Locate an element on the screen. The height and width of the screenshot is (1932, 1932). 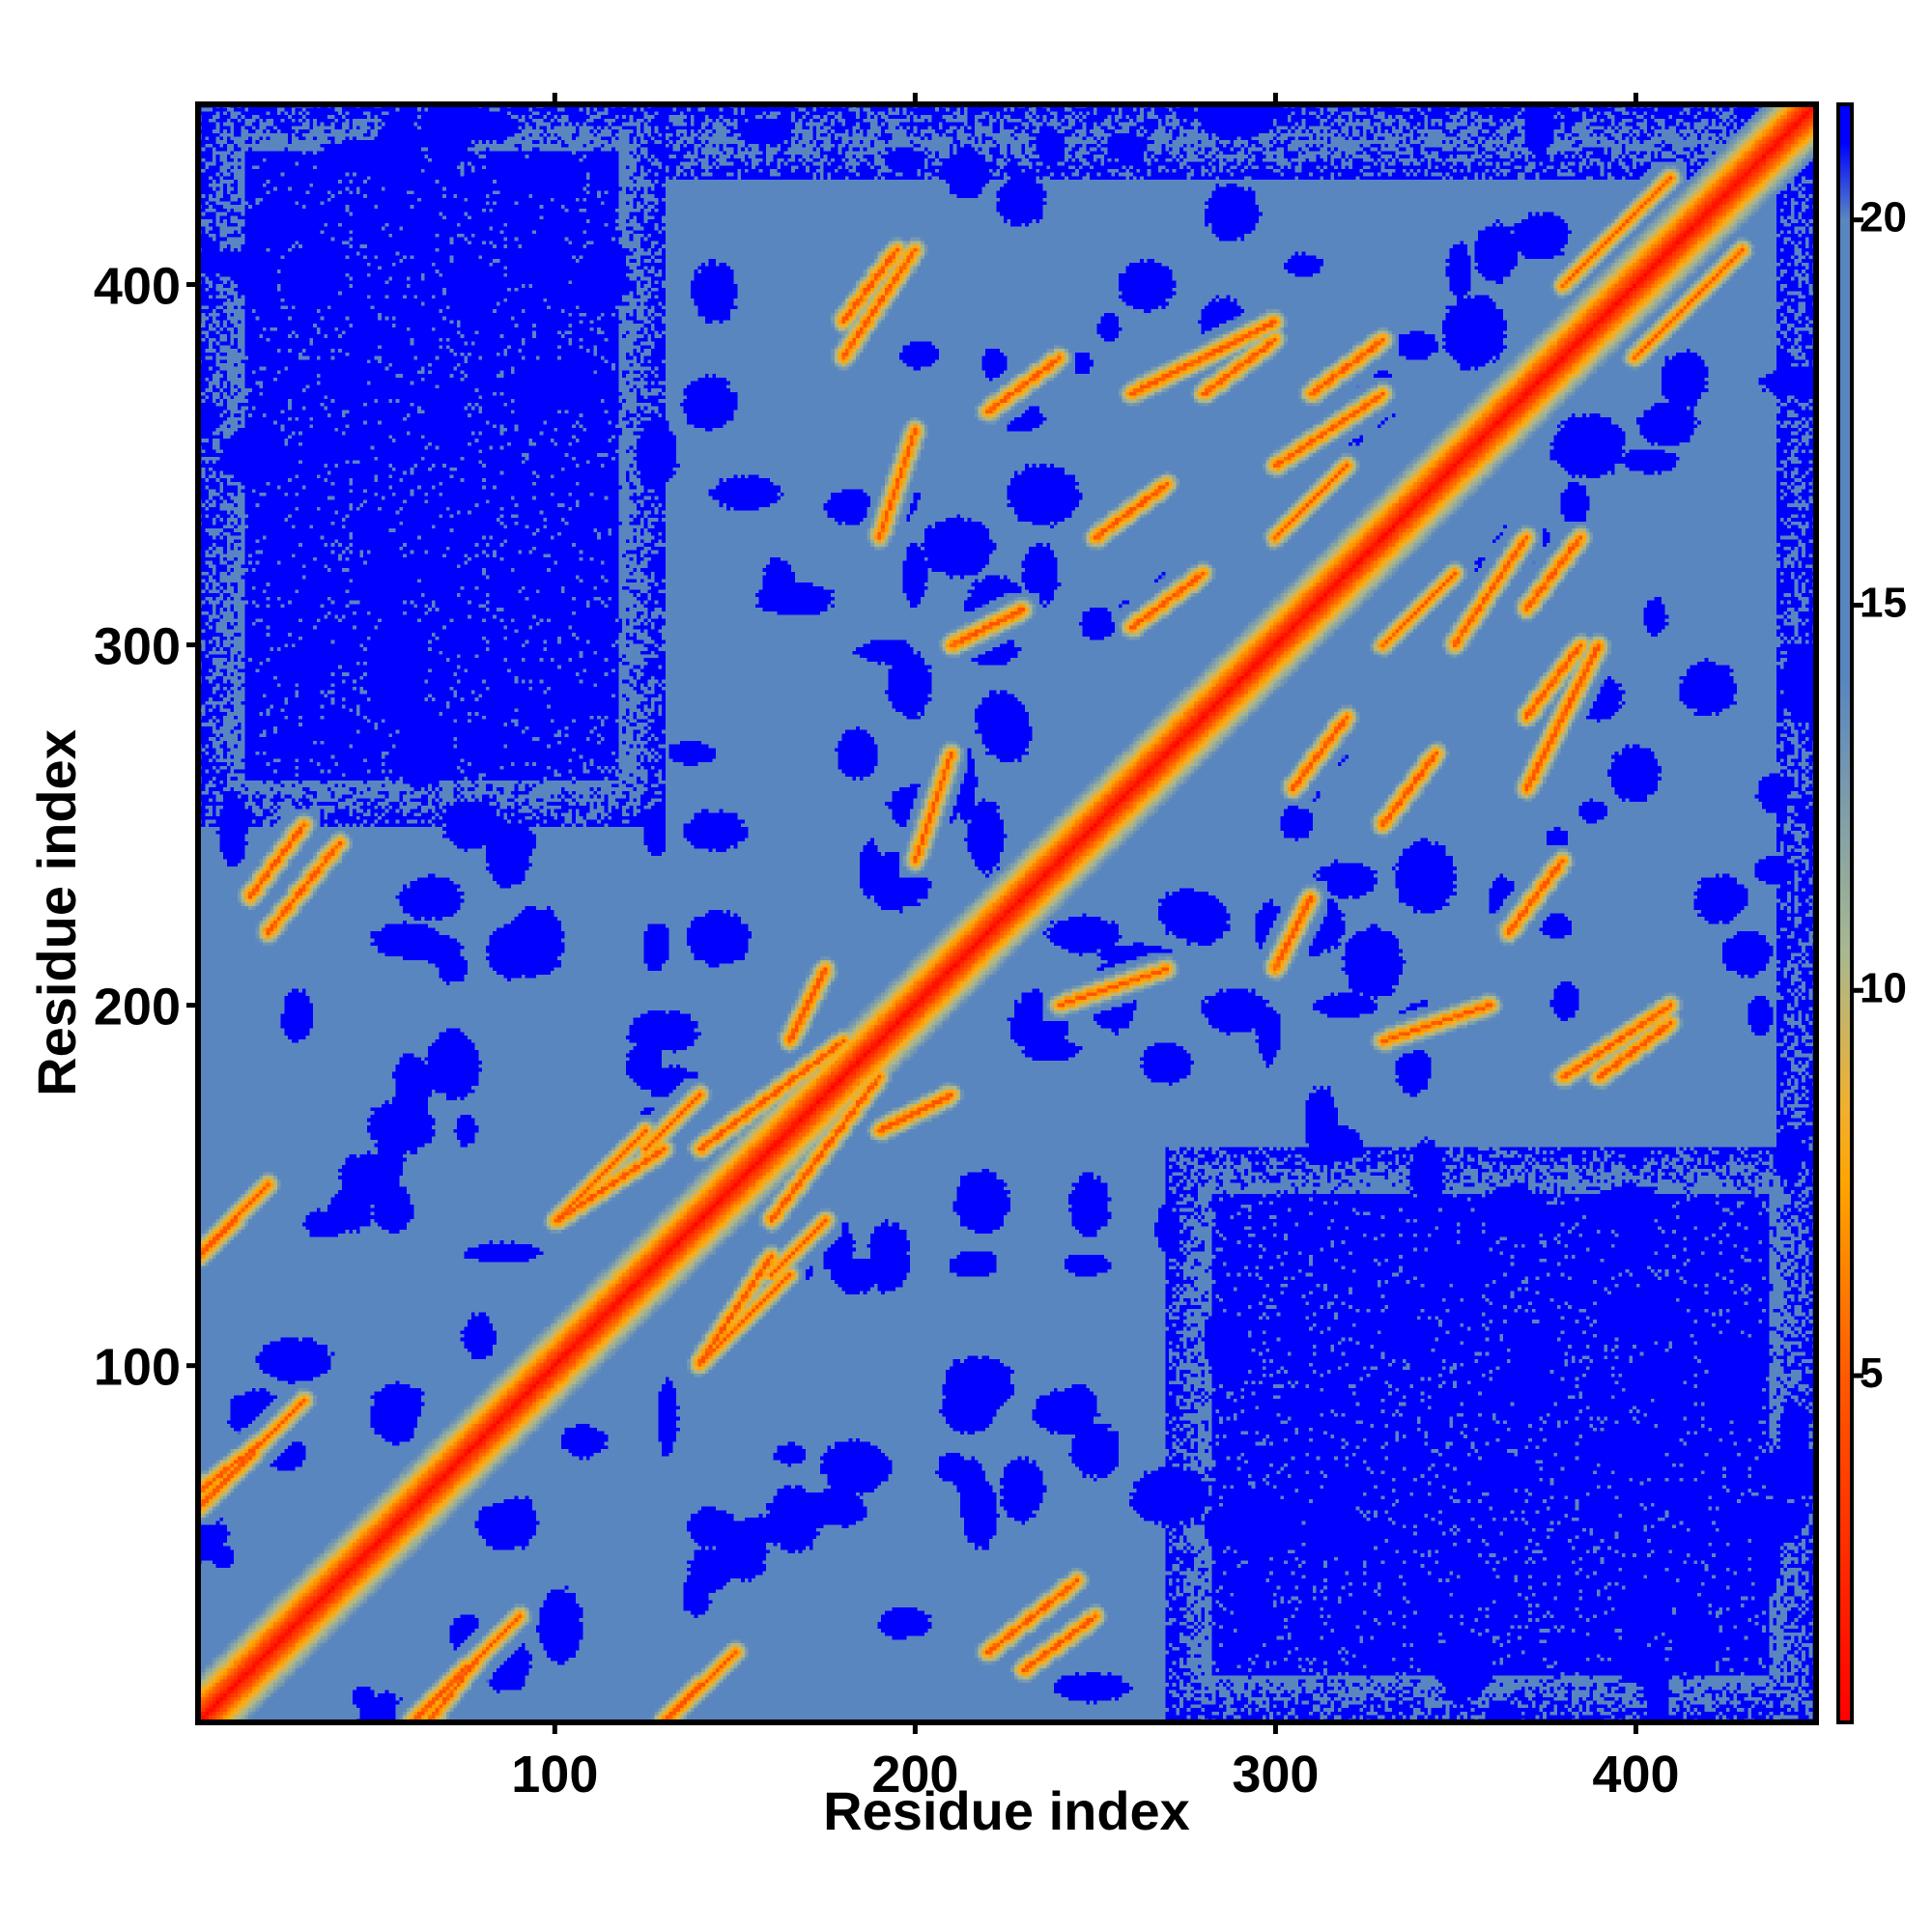
y-axis-title: Residue index is located at coordinates (56, 912).